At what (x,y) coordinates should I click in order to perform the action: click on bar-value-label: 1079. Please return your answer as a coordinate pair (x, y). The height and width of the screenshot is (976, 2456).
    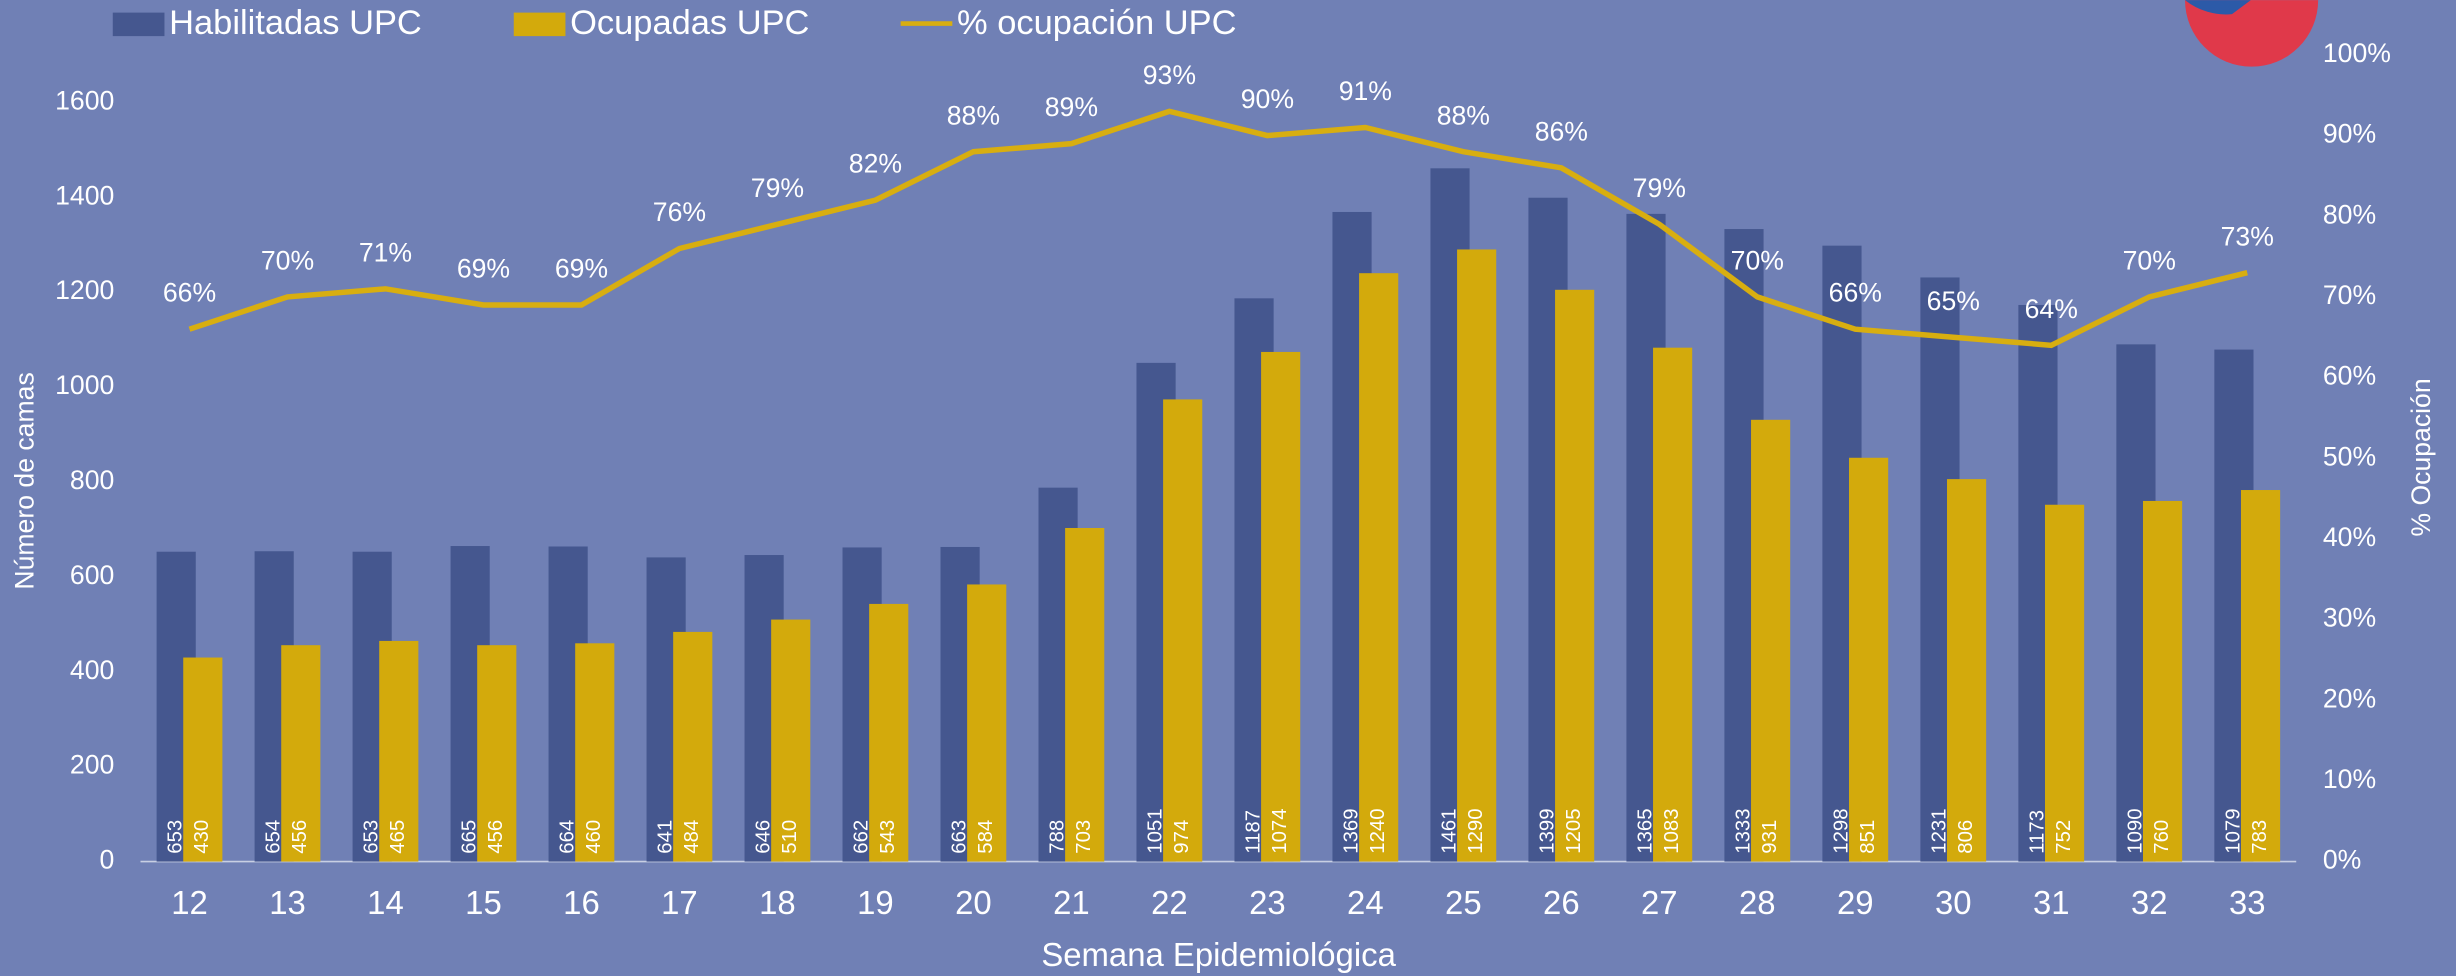
    Looking at the image, I should click on (2233, 830).